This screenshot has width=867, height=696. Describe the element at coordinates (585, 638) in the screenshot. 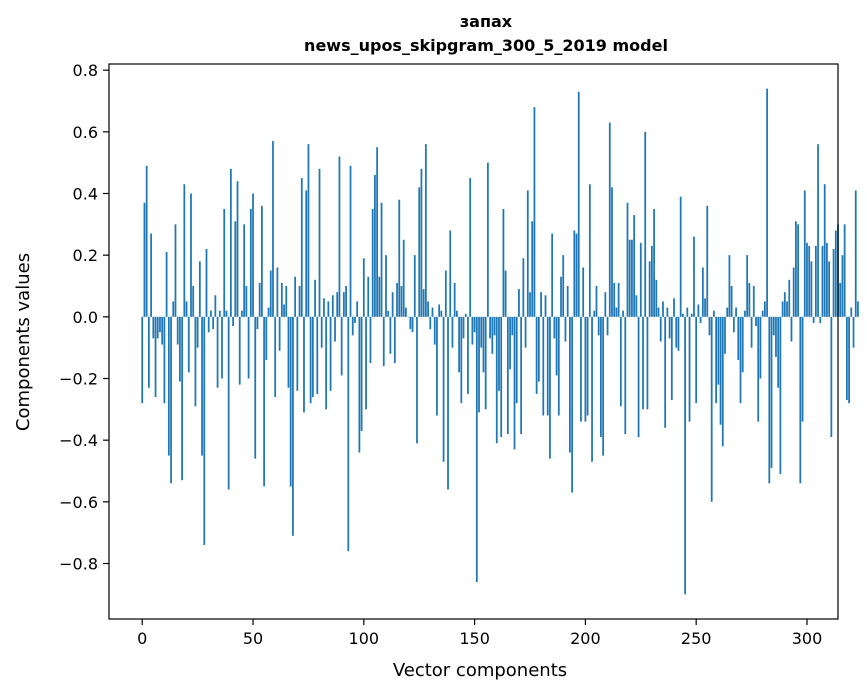

I see `x-tick-label: 200` at that location.